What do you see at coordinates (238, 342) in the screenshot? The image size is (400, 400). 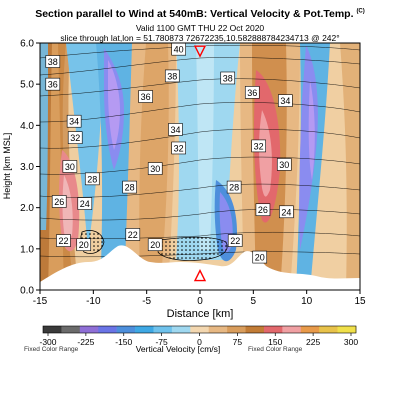 I see `colorbar-tick-label: 75` at bounding box center [238, 342].